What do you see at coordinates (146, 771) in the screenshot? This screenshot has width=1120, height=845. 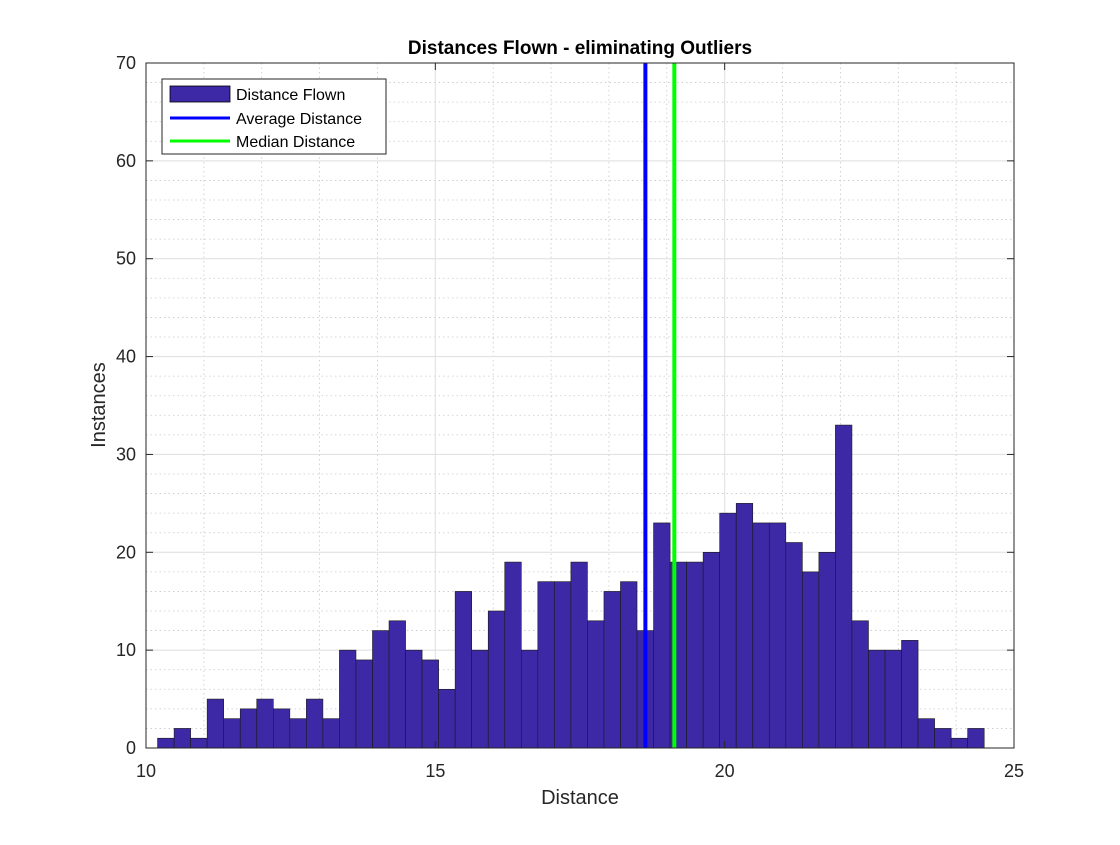 I see `x-tick-label: 10` at bounding box center [146, 771].